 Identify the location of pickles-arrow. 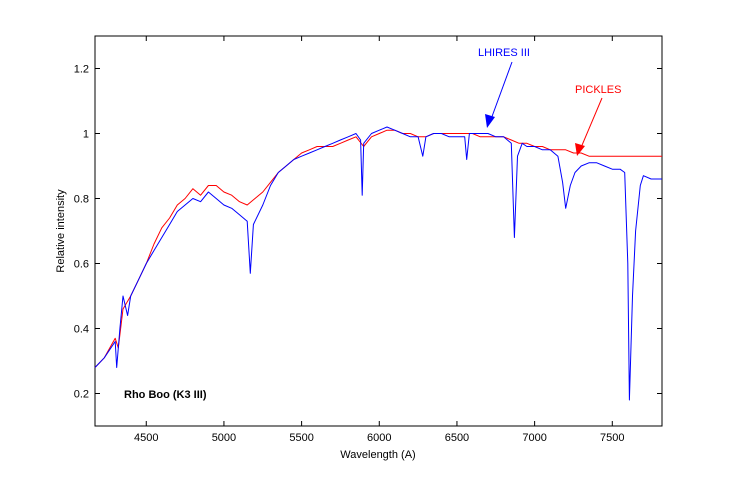
(589, 126).